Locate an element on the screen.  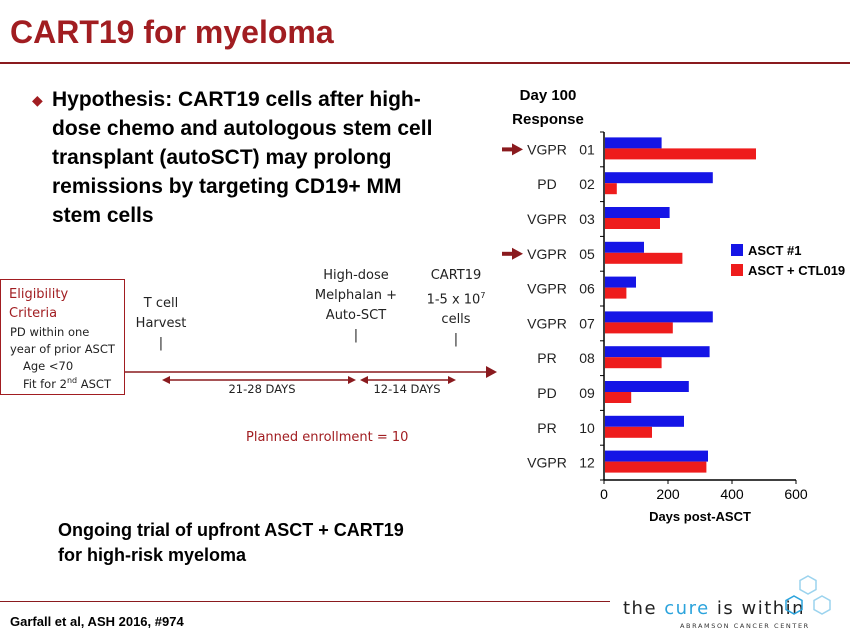
x-tick-label: 600 is located at coordinates (796, 494).